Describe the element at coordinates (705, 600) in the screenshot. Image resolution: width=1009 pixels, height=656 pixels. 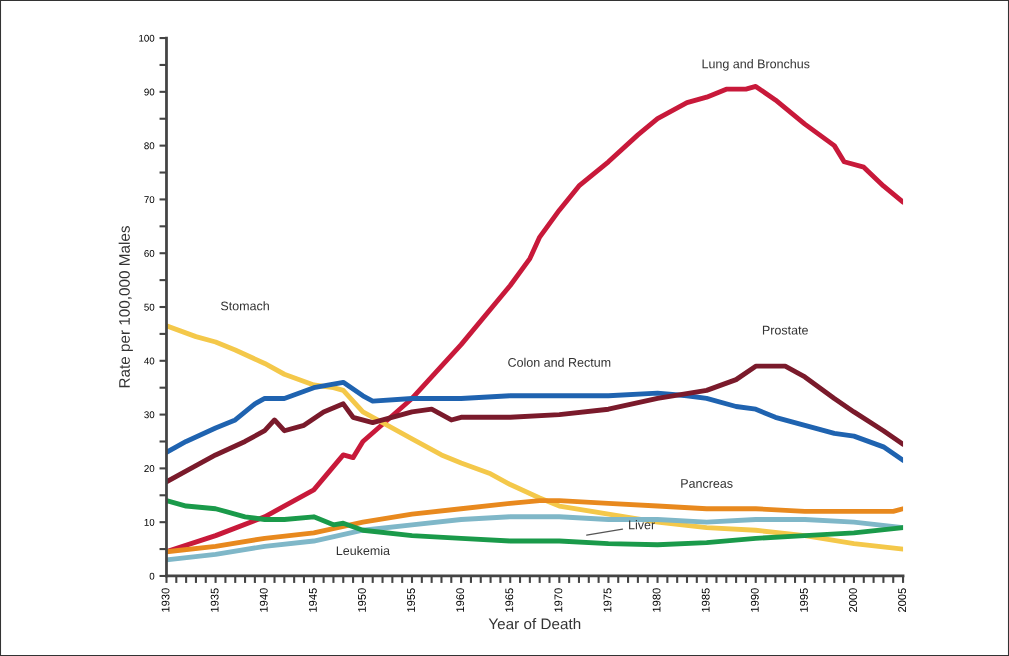
I see `x-tick-label: 1985` at that location.